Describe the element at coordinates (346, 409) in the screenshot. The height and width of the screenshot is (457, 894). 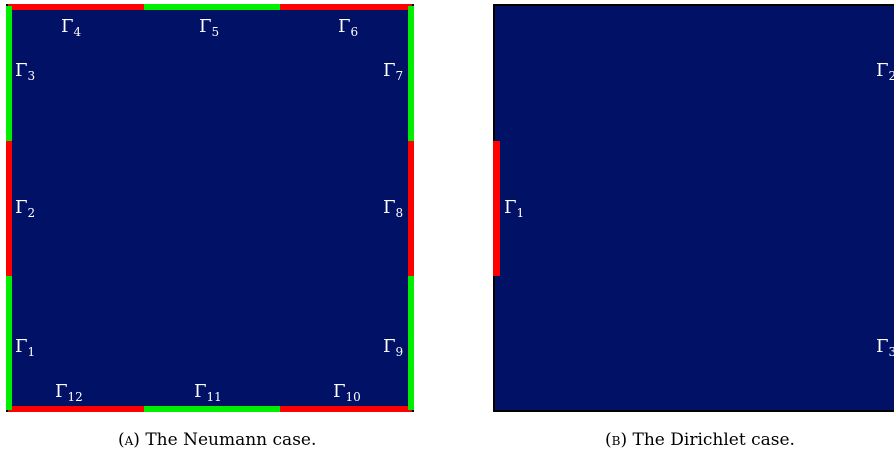
I see `boundary-gamma10` at that location.